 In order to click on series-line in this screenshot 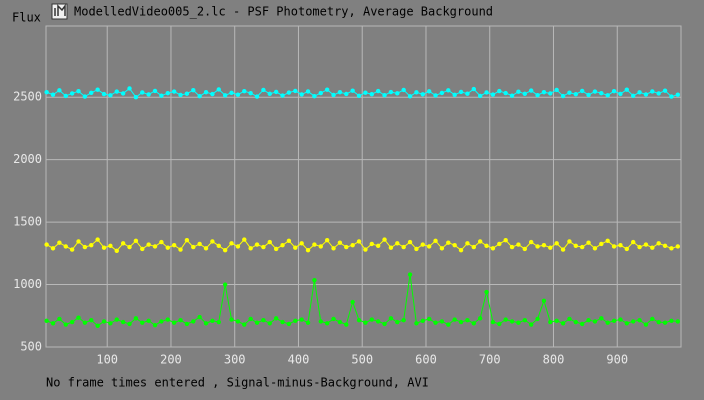, I will do `click(362, 92)`.